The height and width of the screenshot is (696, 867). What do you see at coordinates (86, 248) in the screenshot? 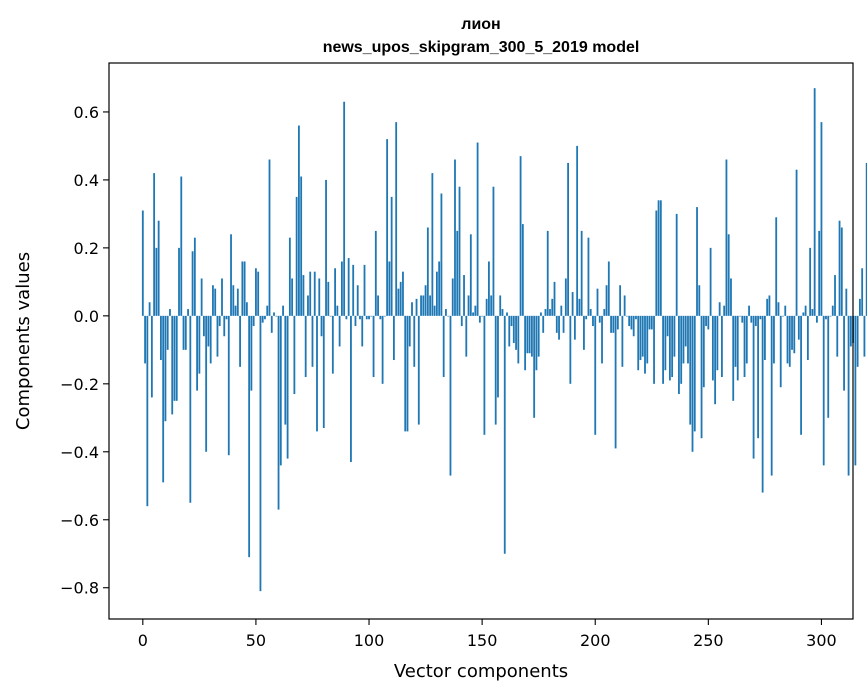
I see `y-tick-label-5: 0.2` at bounding box center [86, 248].